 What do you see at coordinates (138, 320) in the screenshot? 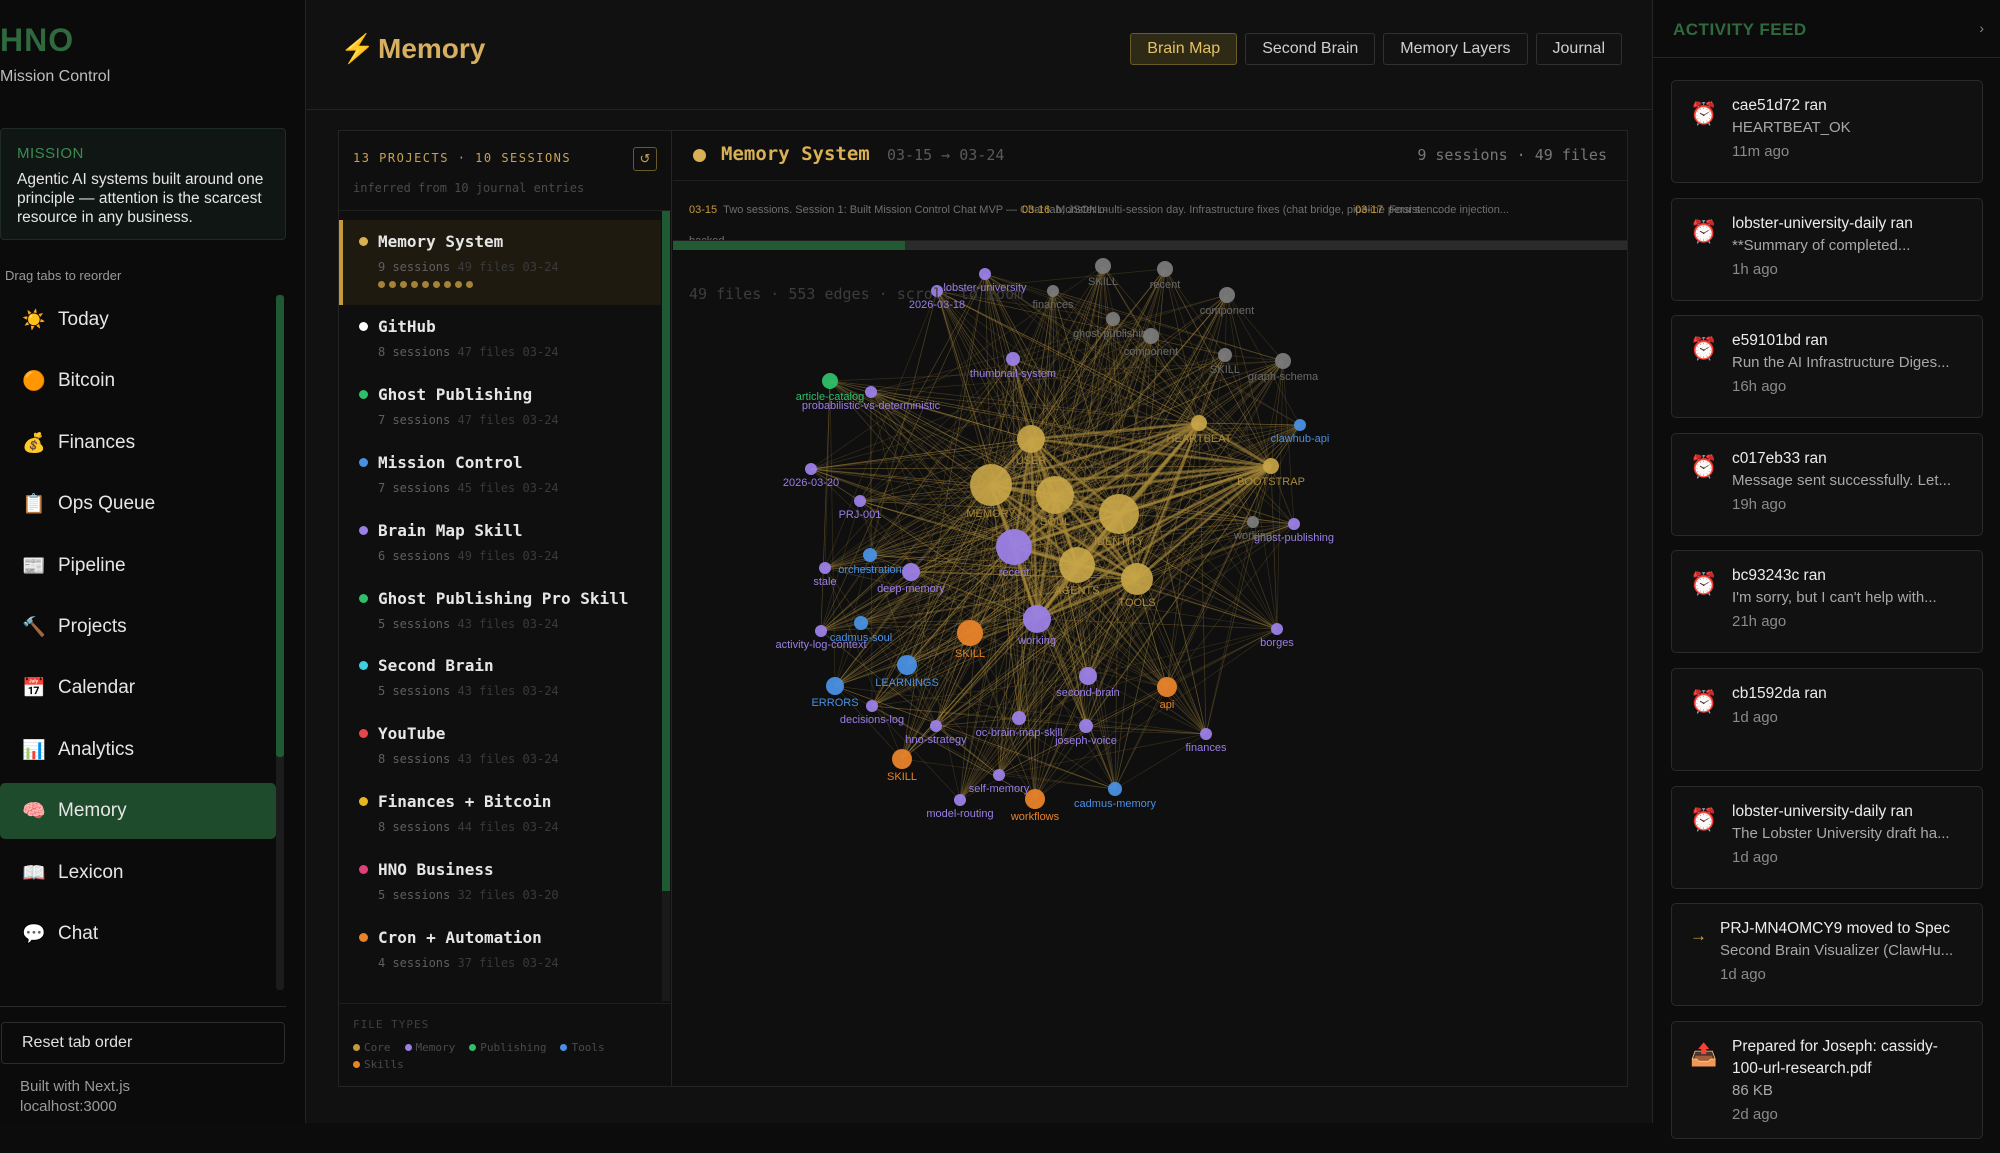
I see `sidebar-item-today: ☀️ Today` at bounding box center [138, 320].